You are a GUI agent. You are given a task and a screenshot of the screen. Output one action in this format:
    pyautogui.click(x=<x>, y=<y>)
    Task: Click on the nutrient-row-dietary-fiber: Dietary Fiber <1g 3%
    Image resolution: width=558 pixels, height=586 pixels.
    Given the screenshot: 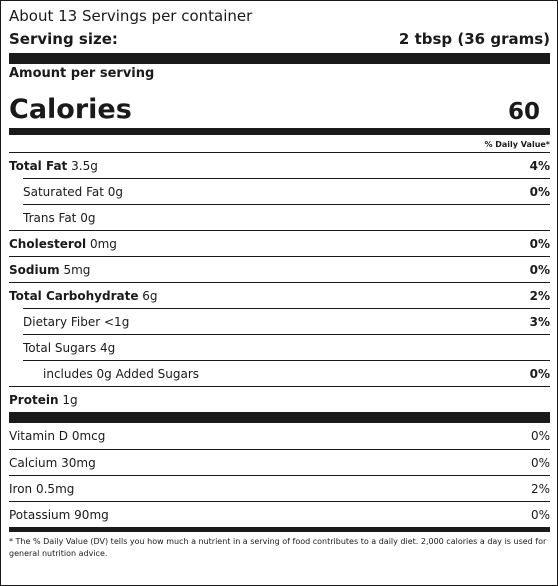 What is the action you would take?
    pyautogui.click(x=286, y=321)
    